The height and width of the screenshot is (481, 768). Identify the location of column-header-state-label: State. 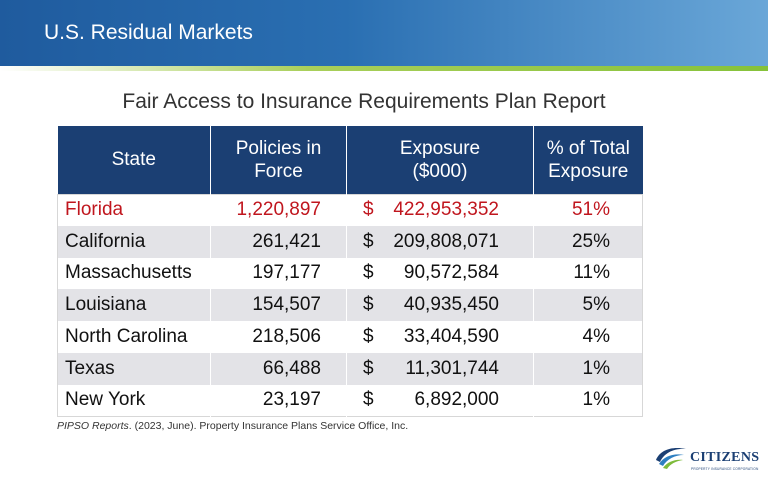
(133, 160).